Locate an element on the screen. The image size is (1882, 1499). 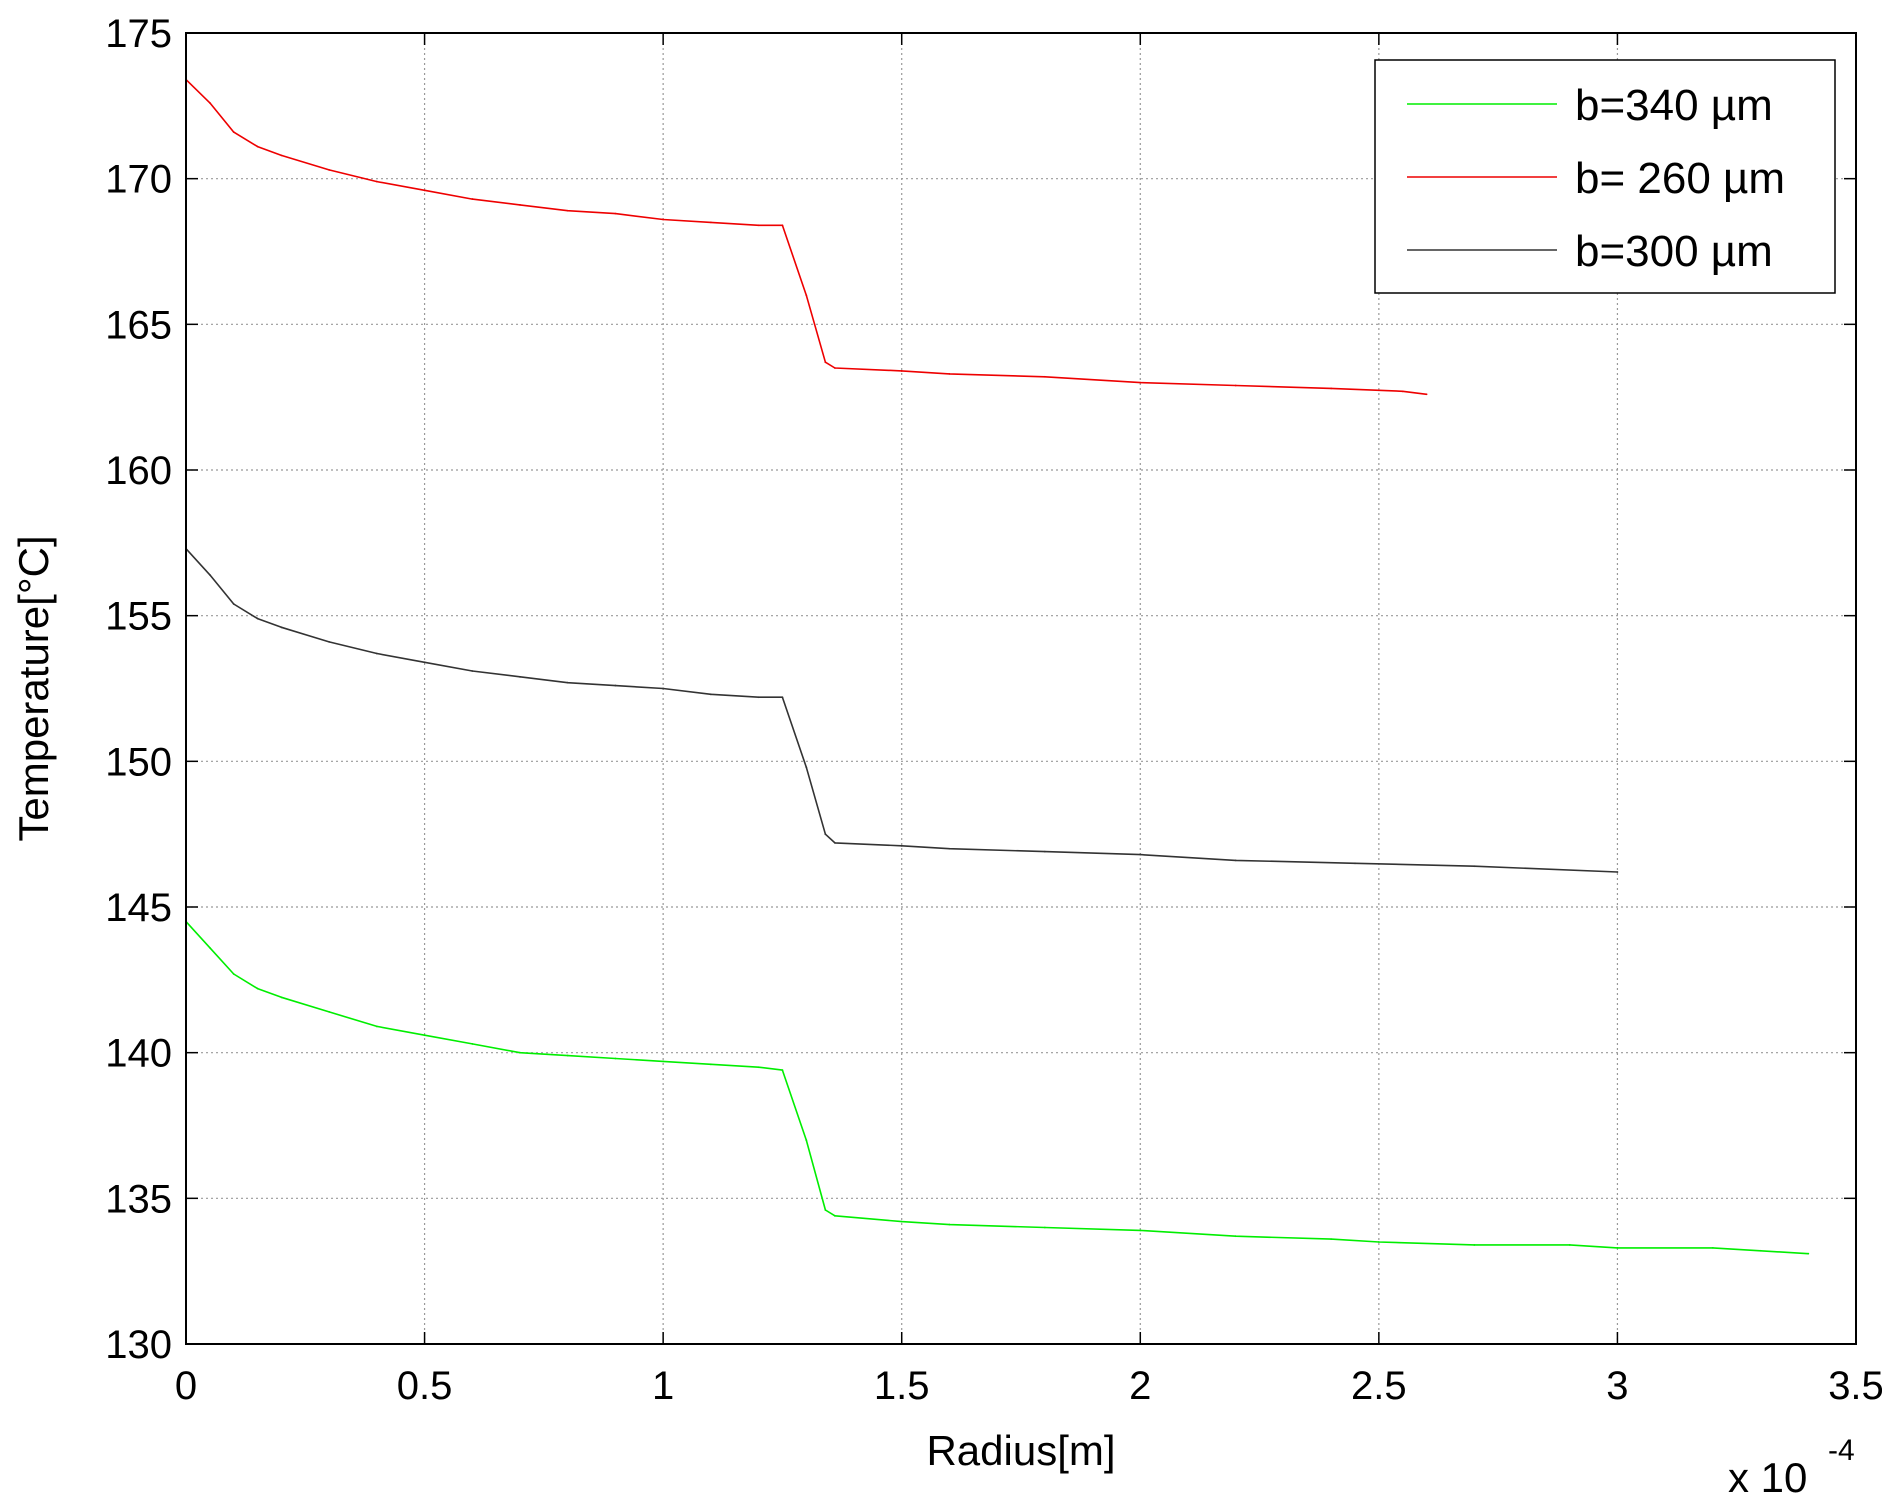
x-multiplier-exponent: -4 is located at coordinates (1841, 1450).